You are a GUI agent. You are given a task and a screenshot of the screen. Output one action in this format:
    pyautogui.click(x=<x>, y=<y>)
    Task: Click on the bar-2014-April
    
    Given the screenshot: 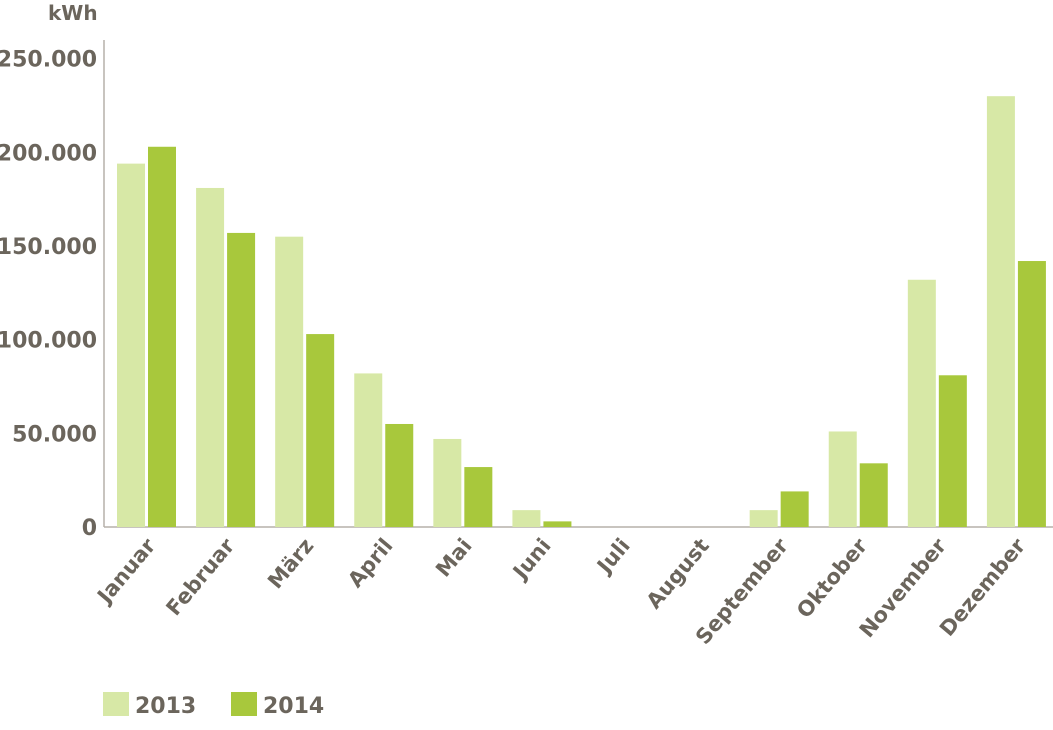 What is the action you would take?
    pyautogui.click(x=399, y=475)
    